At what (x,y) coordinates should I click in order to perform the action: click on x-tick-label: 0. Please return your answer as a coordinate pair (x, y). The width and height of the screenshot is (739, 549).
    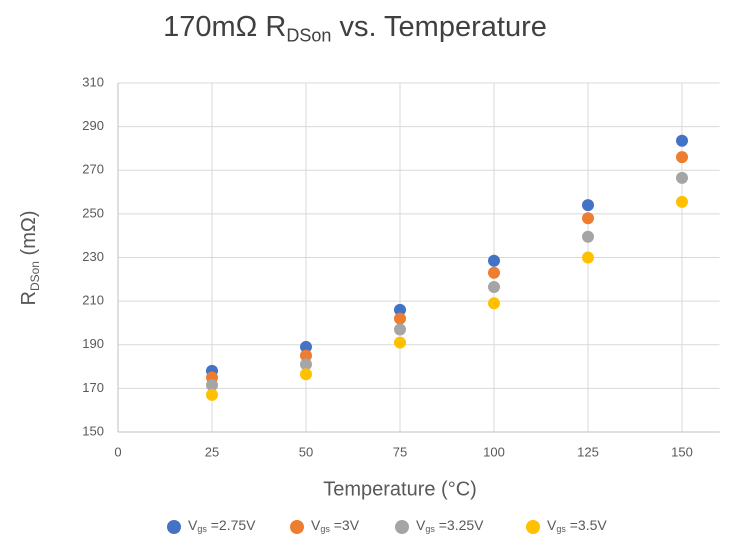
    Looking at the image, I should click on (117, 451).